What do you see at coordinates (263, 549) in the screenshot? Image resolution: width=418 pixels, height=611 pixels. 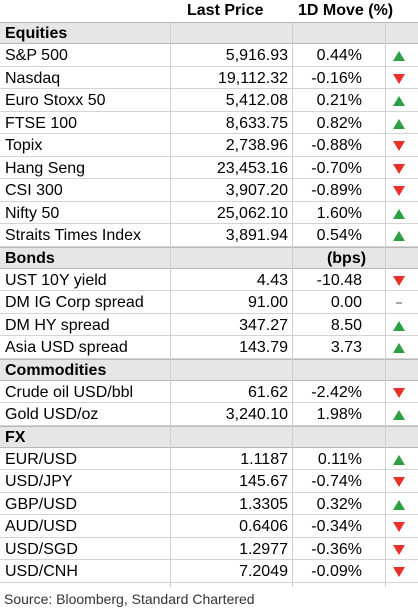 I see `last-price: 1.2977` at bounding box center [263, 549].